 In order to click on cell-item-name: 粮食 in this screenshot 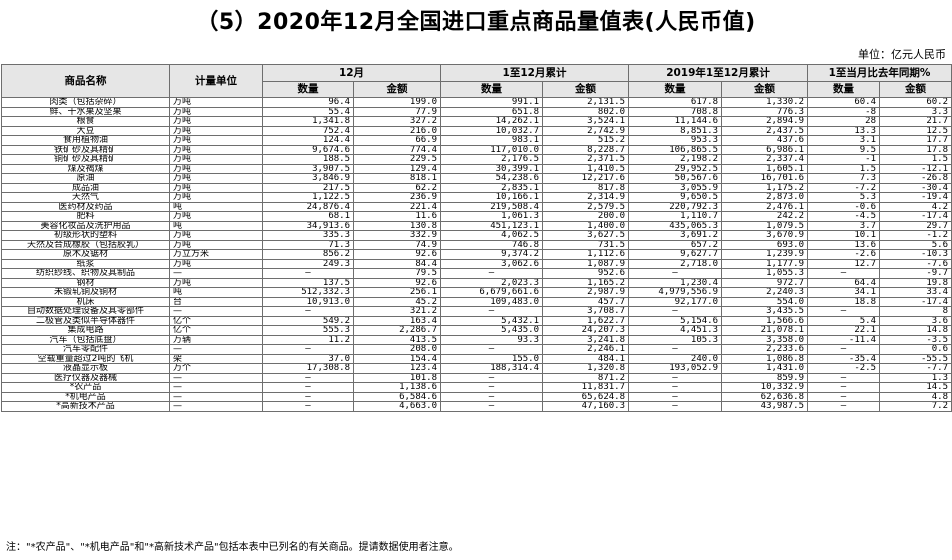, I will do `click(85, 121)`.